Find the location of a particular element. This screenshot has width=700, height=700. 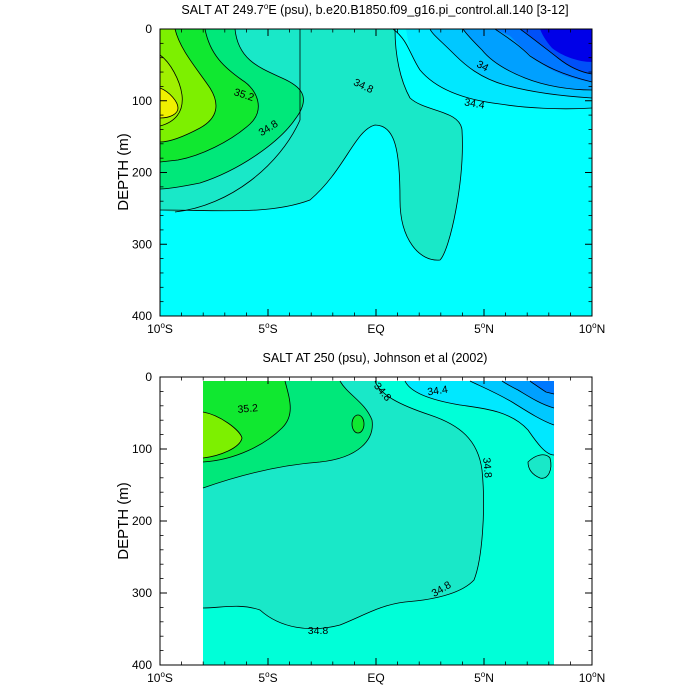

bottom-y-tick-label: 300 is located at coordinates (142, 593).